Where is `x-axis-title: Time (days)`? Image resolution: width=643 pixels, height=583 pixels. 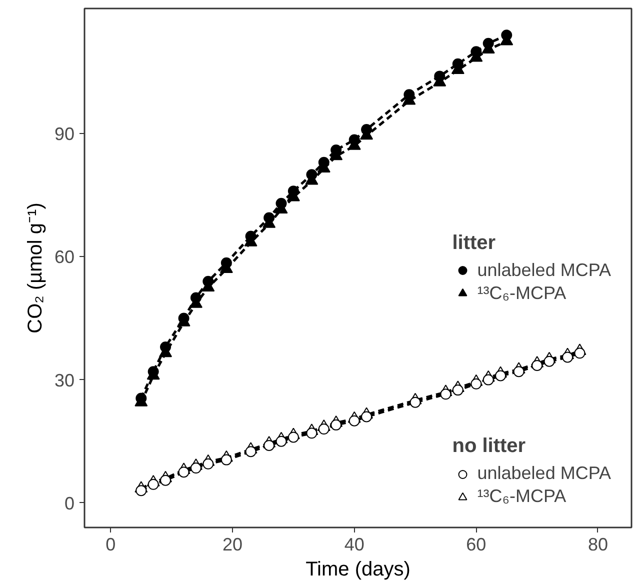
x-axis-title: Time (days) is located at coordinates (358, 569).